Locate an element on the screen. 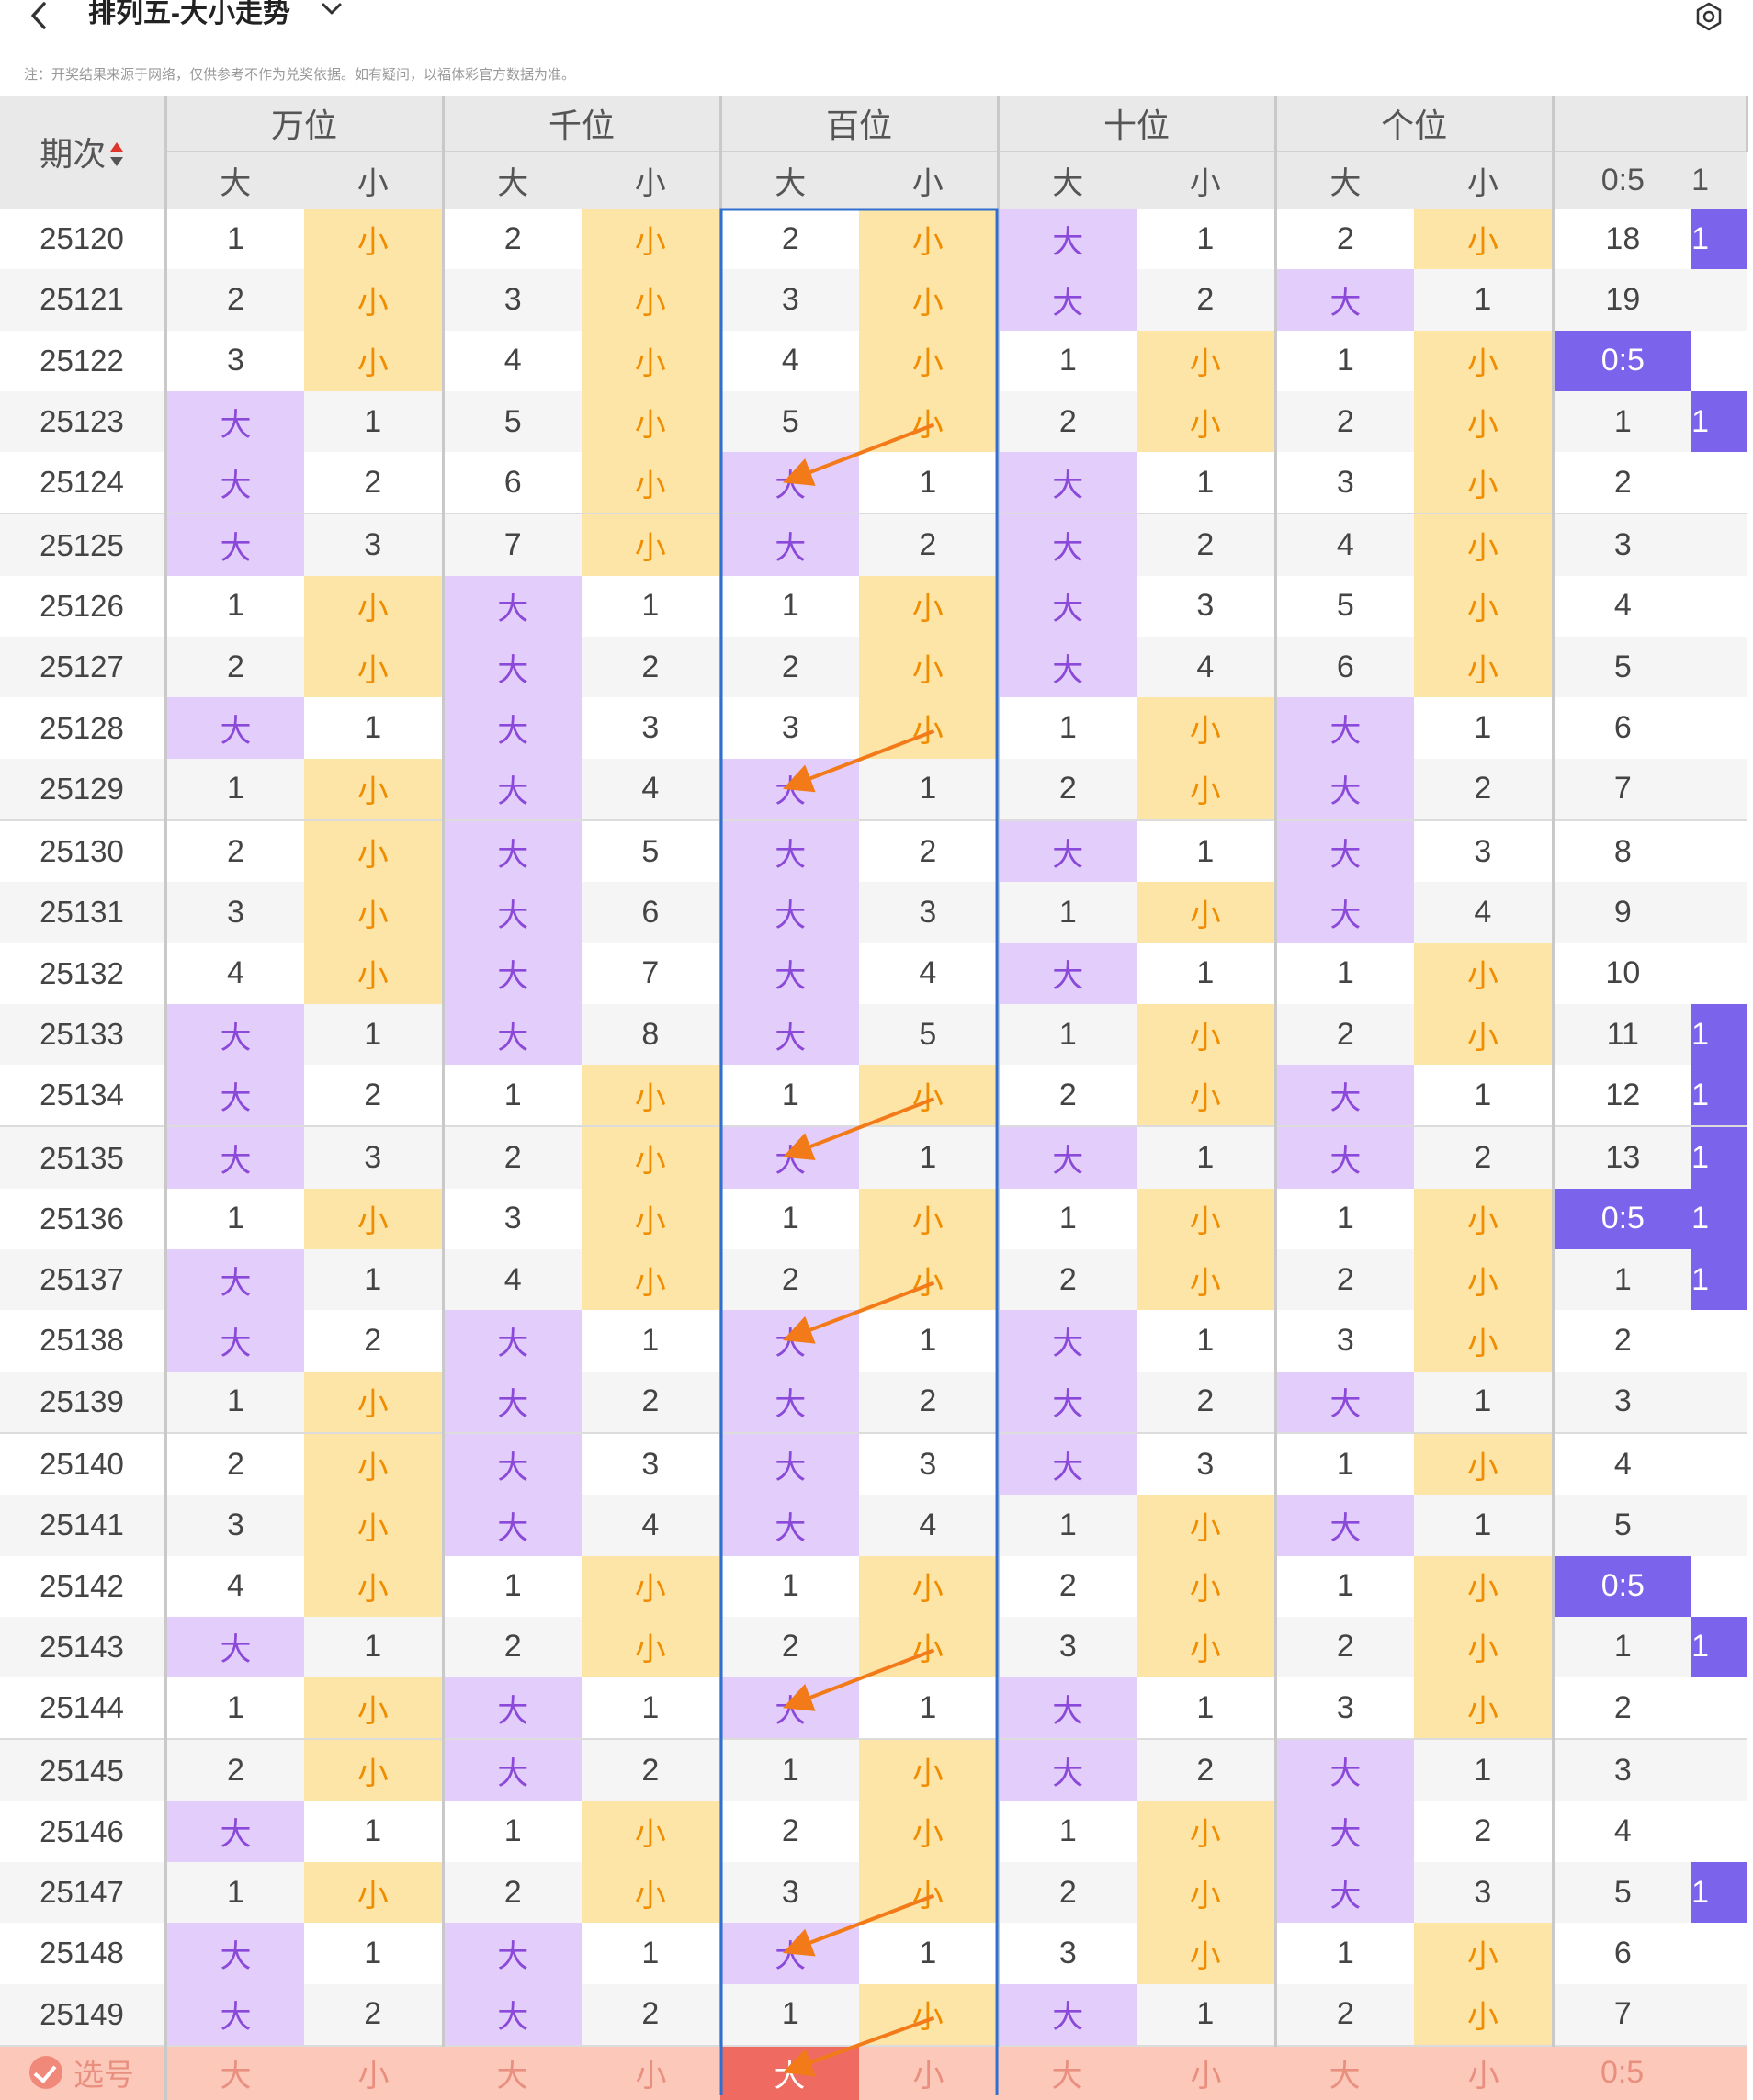 This screenshot has width=1753, height=2100. table-row: 25143 大 1 2 小 2 小 3 小 2 小 1 1 is located at coordinates (873, 1647).